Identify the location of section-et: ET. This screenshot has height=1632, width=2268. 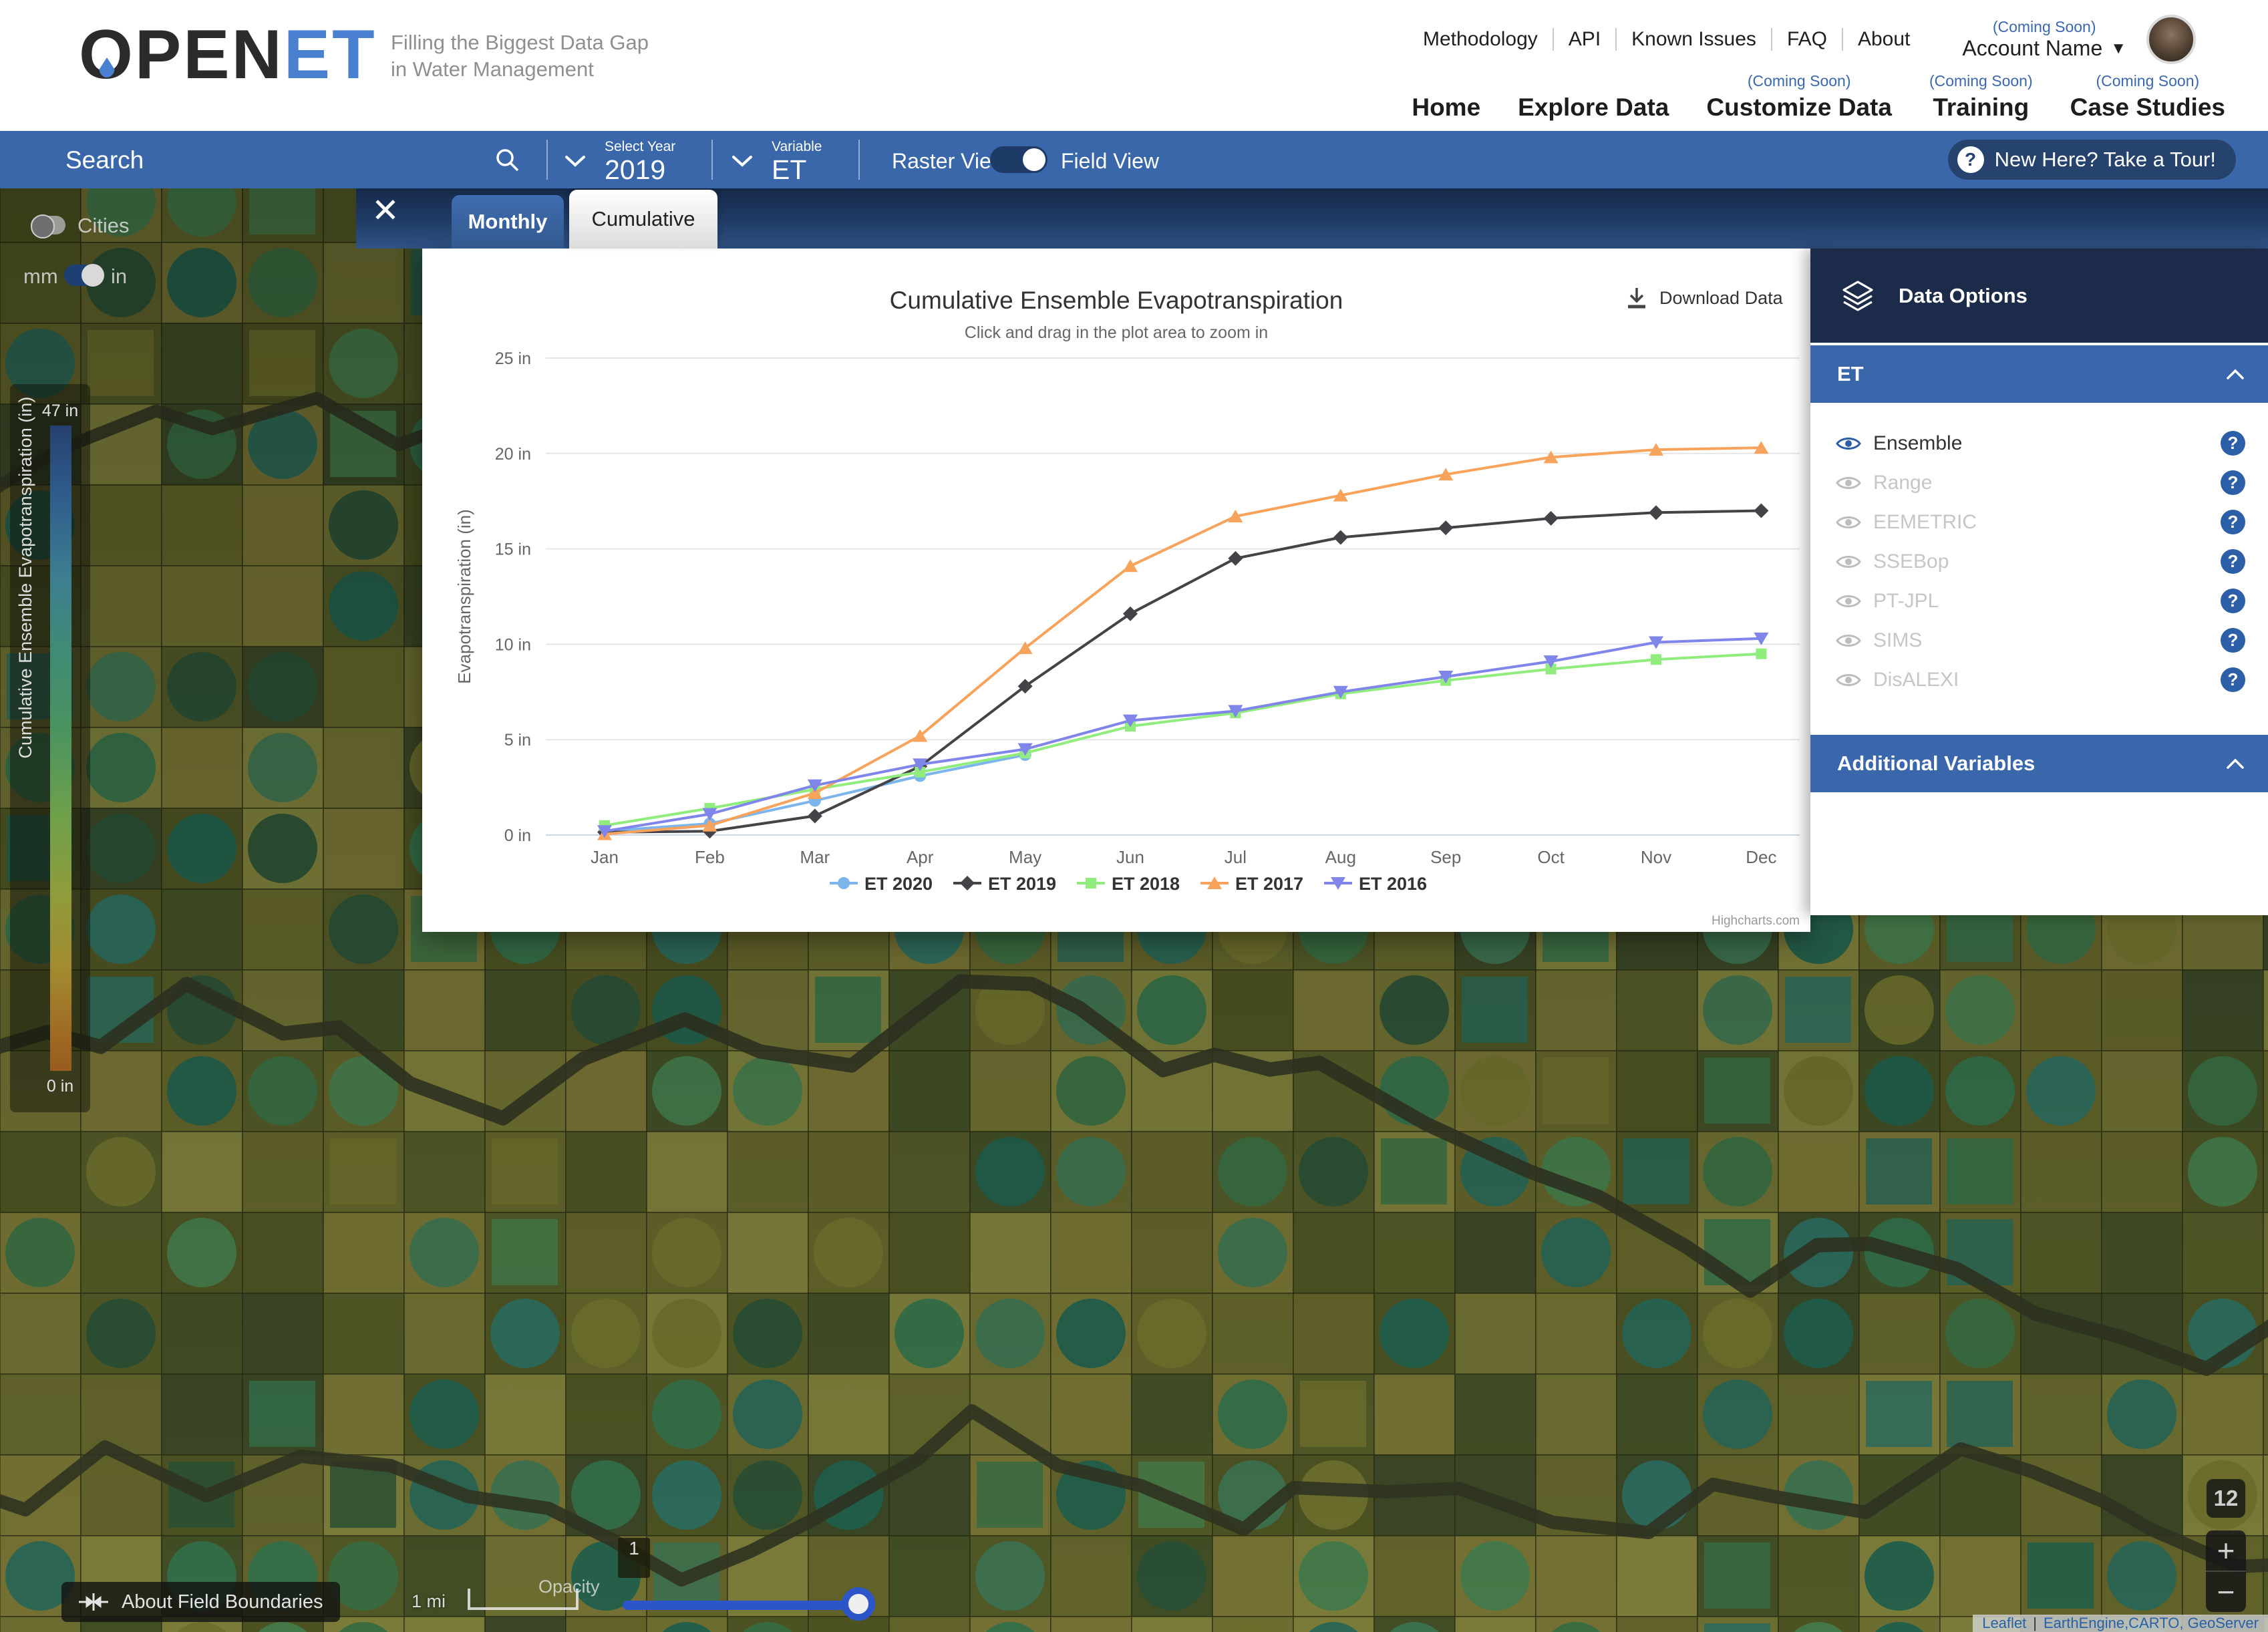
(2039, 374).